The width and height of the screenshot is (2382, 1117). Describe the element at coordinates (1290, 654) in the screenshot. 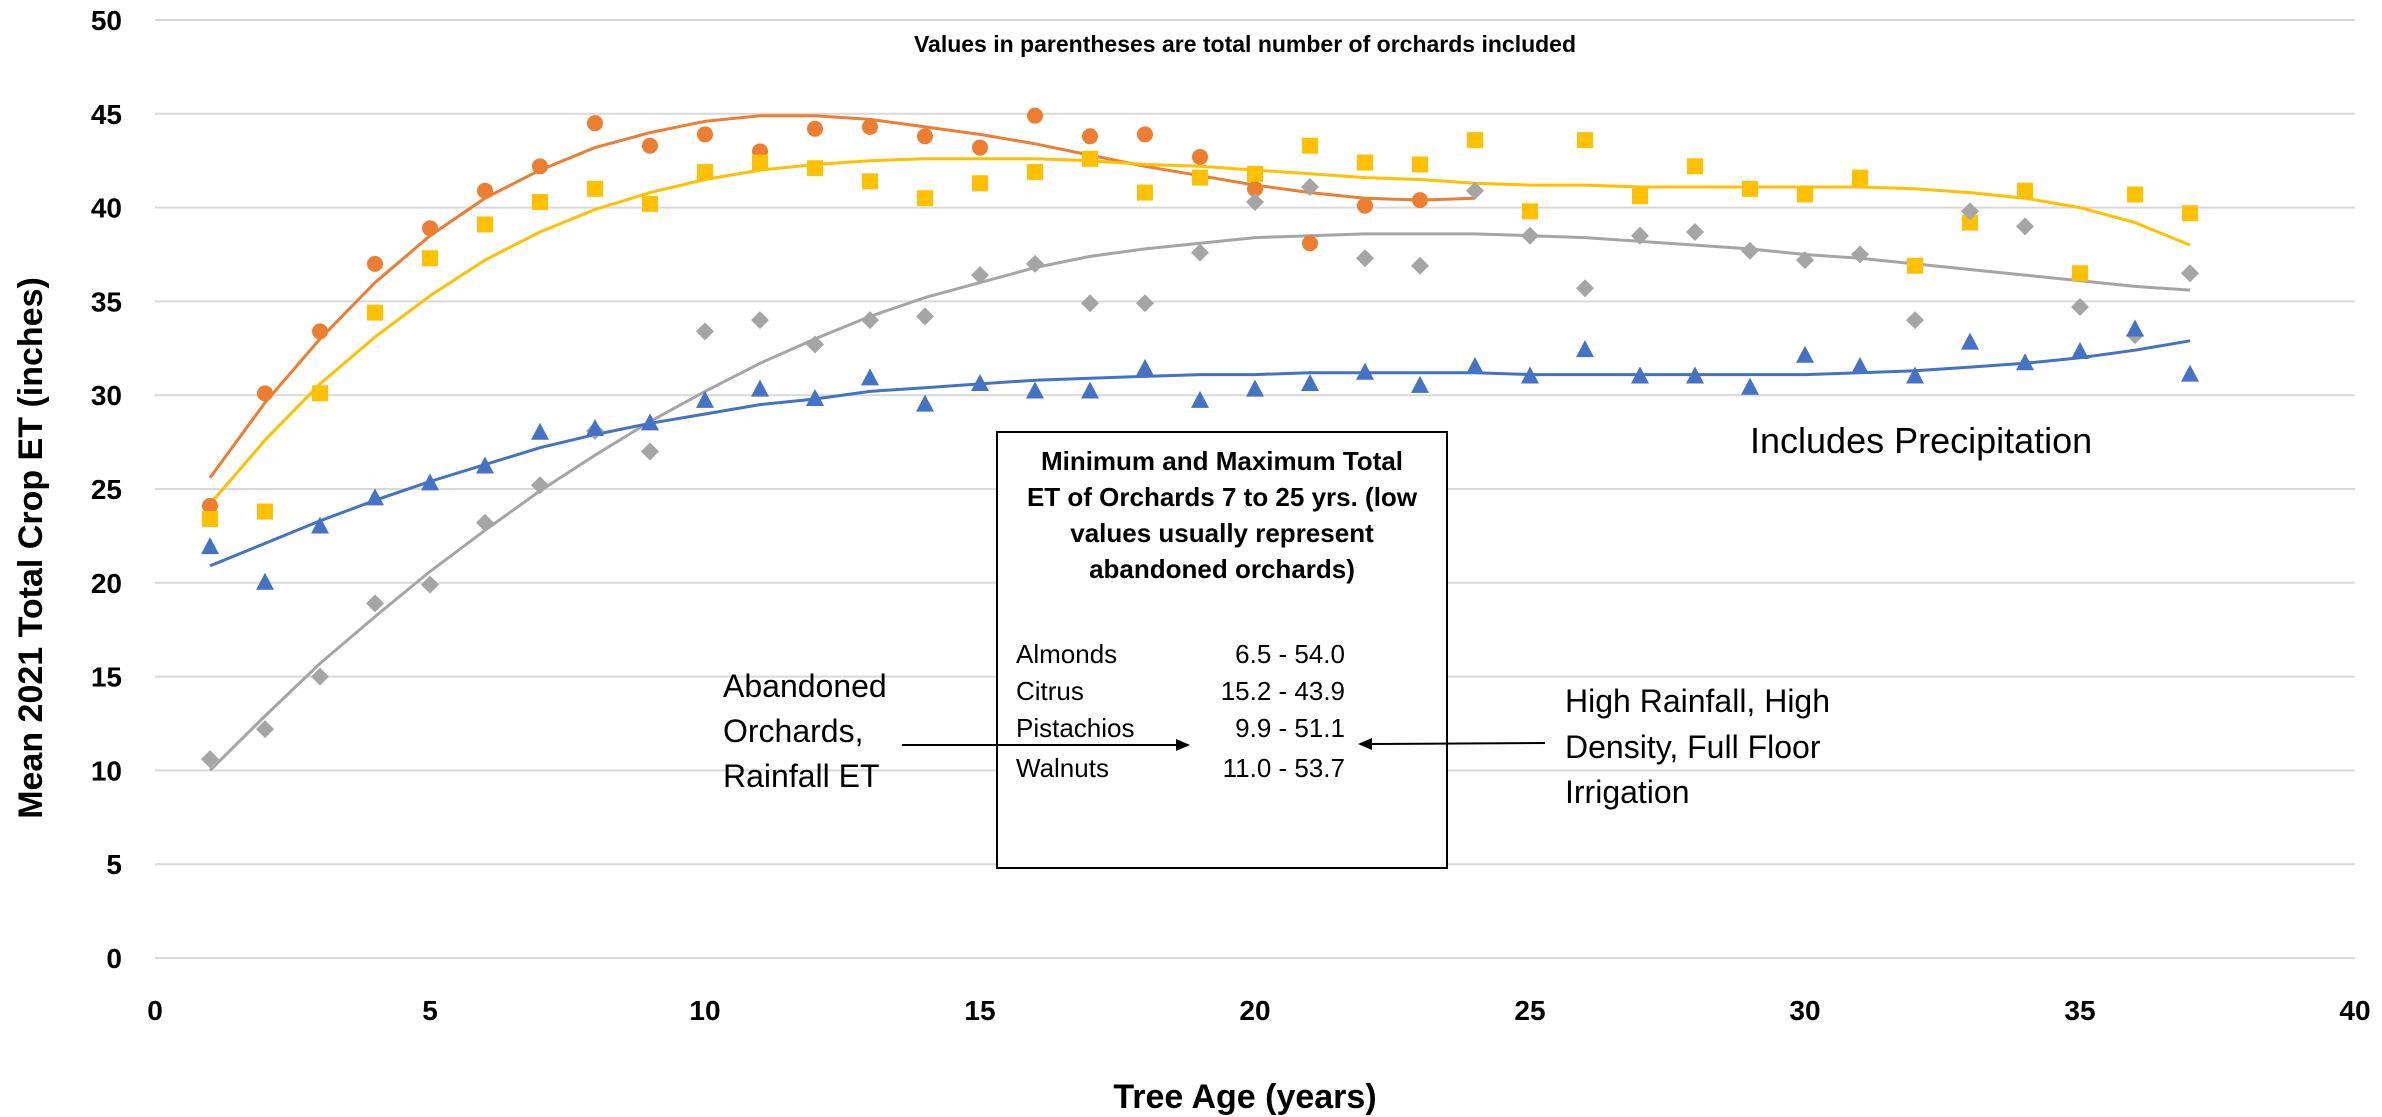

I see `box-range-almonds: 6.5 - 54.0` at that location.